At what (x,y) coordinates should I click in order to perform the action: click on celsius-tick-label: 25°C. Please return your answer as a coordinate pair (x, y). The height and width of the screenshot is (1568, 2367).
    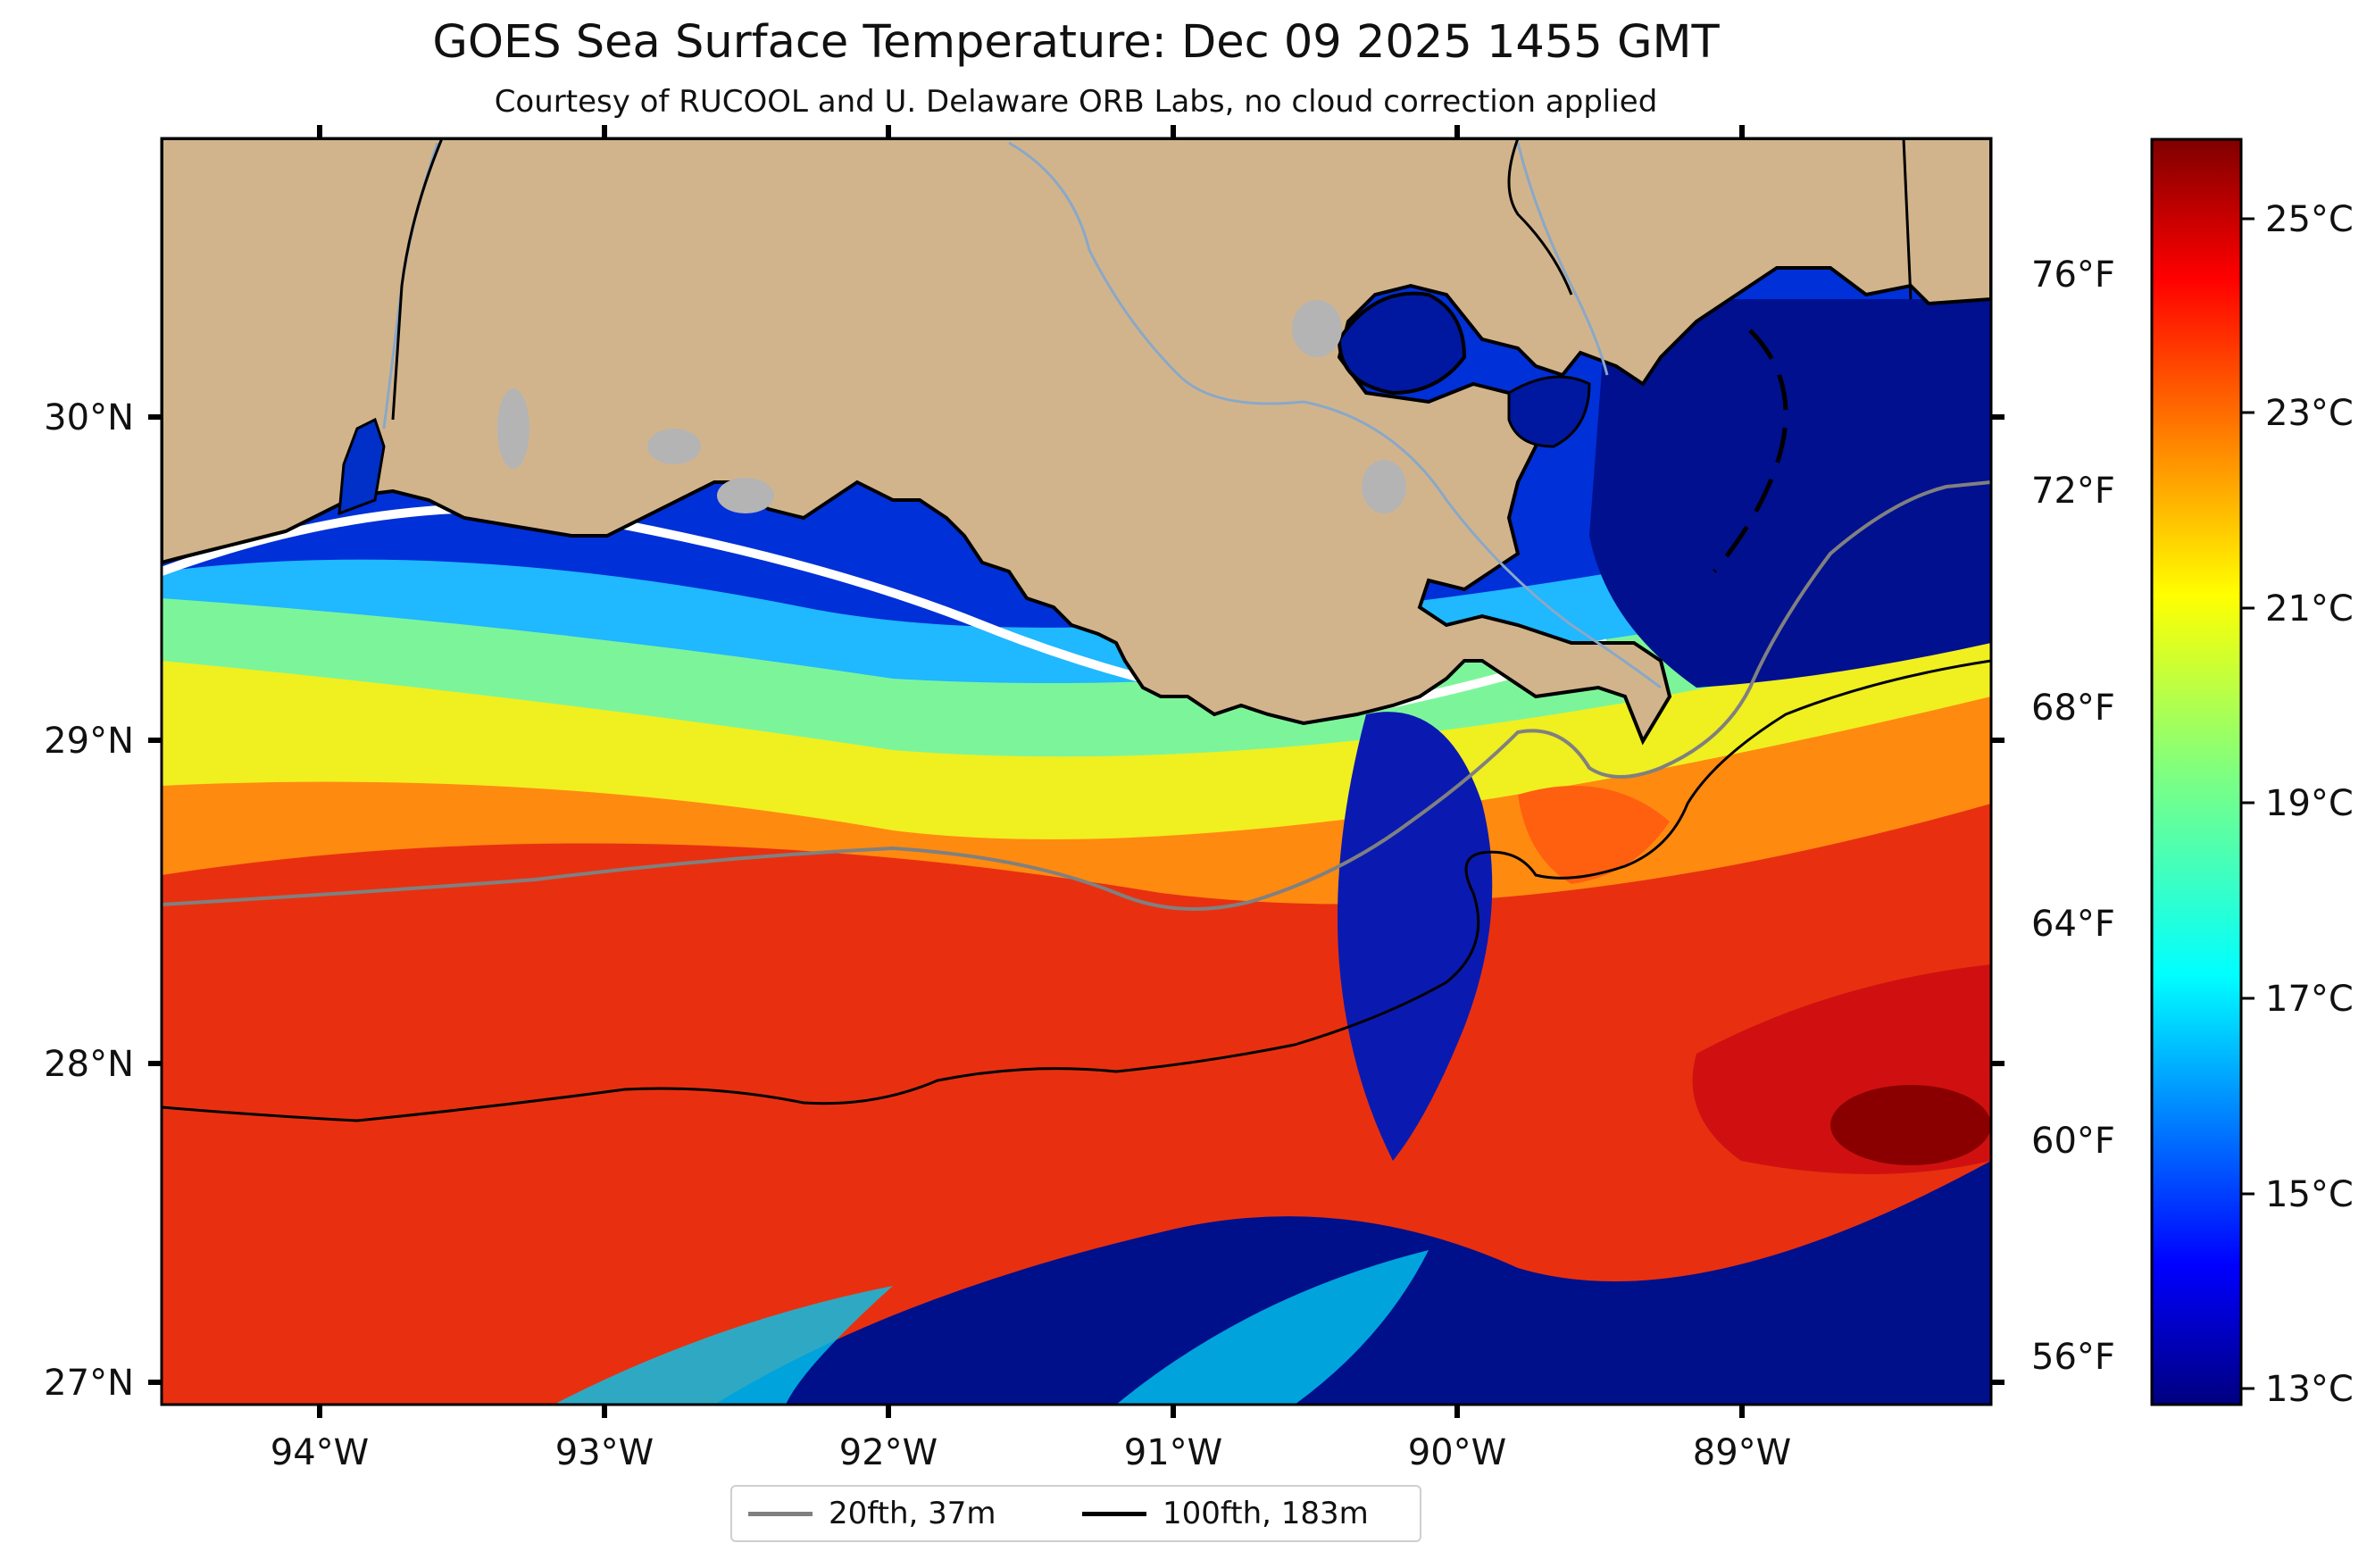
    Looking at the image, I should click on (2309, 219).